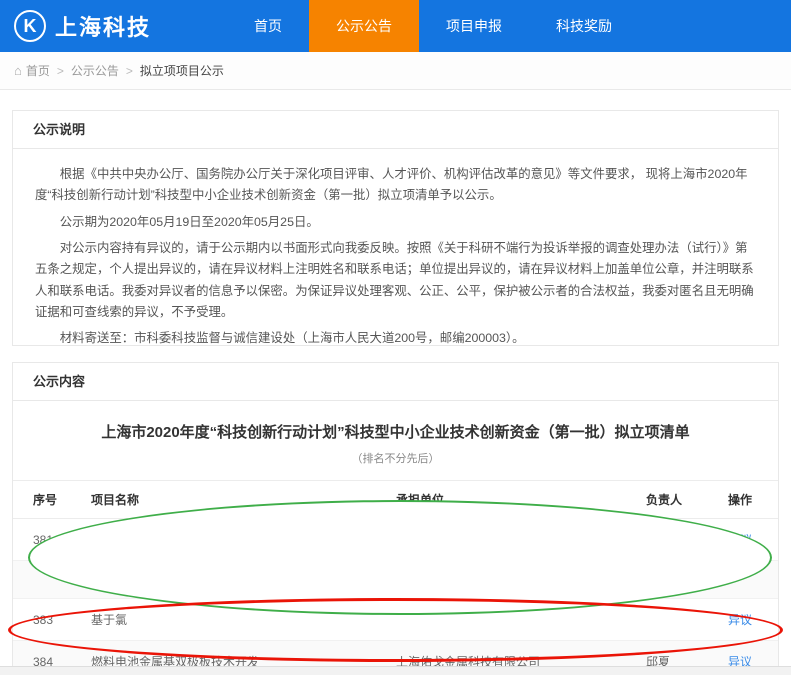 The width and height of the screenshot is (791, 675). What do you see at coordinates (235, 579) in the screenshot?
I see `cell-project-name` at bounding box center [235, 579].